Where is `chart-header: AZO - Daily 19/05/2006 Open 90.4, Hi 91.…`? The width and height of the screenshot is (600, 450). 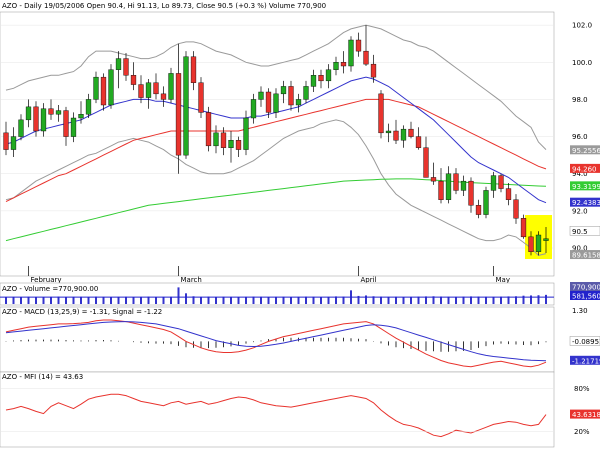
chart-header: AZO - Daily 19/05/2006 Open 90.4, Hi 91.… is located at coordinates (164, 6).